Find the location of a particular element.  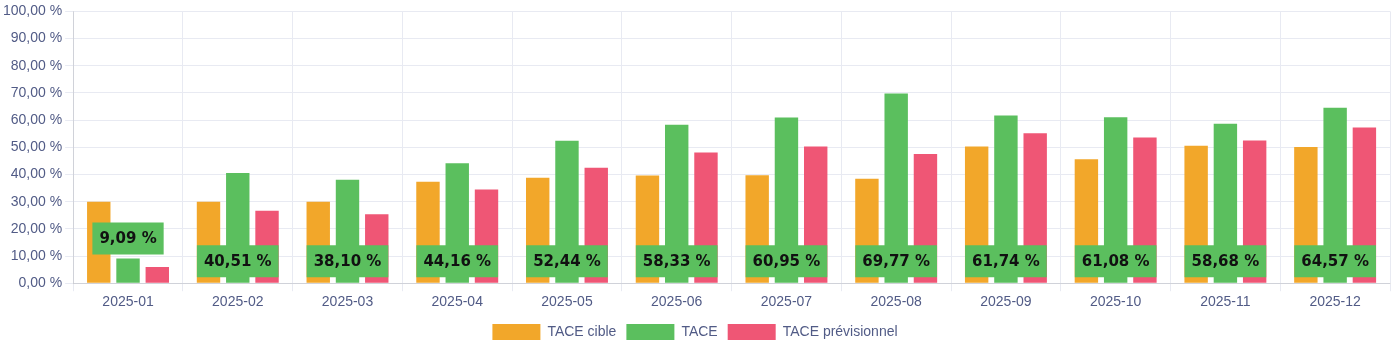

data-label: 69,77 % is located at coordinates (896, 261).